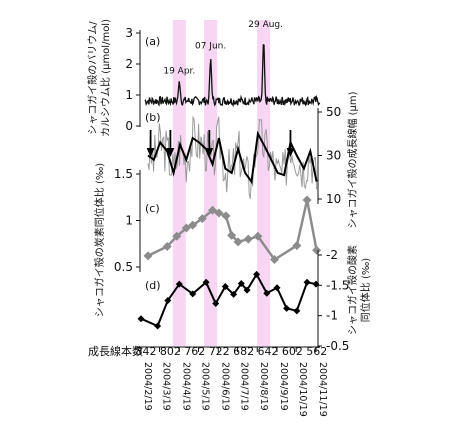  What do you see at coordinates (292, 351) in the screenshot?
I see `growth-count-value: 602` at bounding box center [292, 351].